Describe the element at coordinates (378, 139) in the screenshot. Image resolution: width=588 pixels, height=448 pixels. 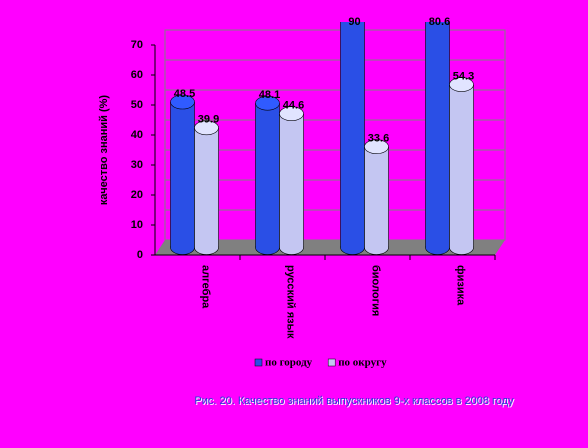
I see `data-label: 33.6` at that location.